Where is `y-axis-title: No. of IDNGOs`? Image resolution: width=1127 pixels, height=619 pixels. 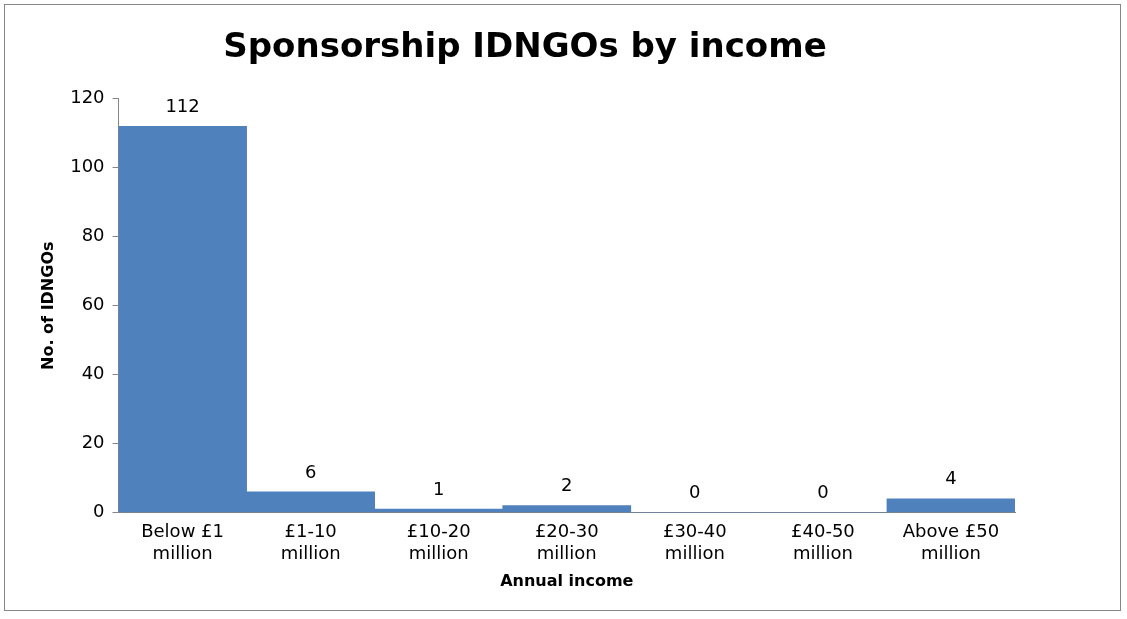
y-axis-title: No. of IDNGOs is located at coordinates (47, 305).